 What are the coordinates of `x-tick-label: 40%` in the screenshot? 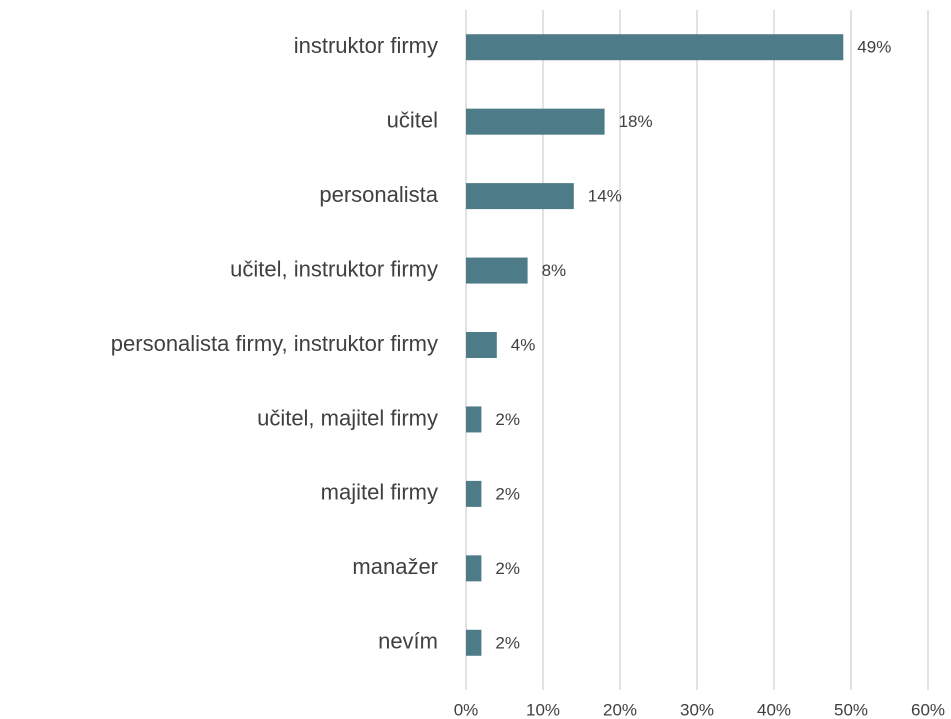 It's located at (774, 709).